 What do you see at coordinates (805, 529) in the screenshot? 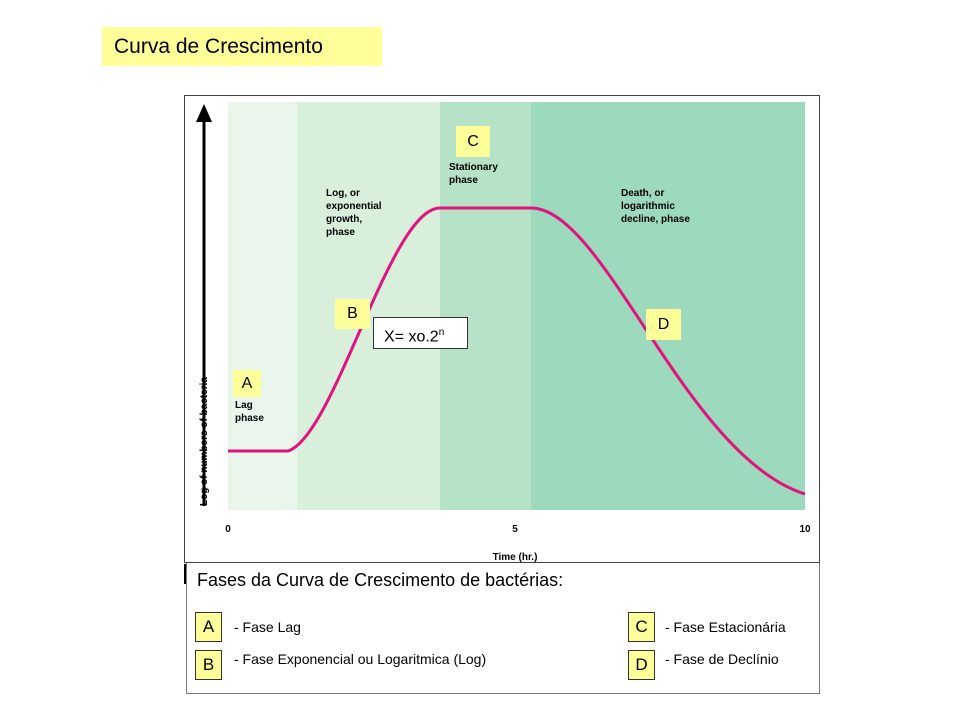
I see `x-tick-label: 10` at bounding box center [805, 529].